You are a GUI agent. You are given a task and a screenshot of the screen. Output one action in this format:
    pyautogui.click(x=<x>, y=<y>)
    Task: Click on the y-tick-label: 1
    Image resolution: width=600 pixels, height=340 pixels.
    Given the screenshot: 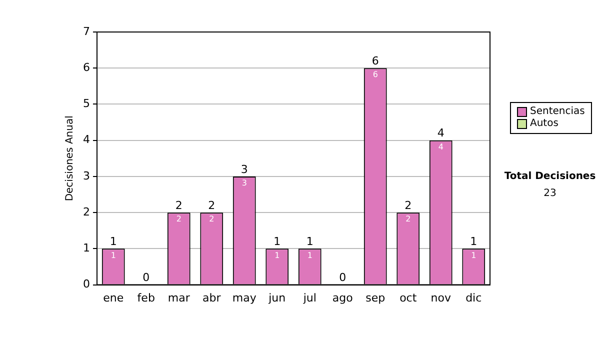 What is the action you would take?
    pyautogui.click(x=86, y=248)
    